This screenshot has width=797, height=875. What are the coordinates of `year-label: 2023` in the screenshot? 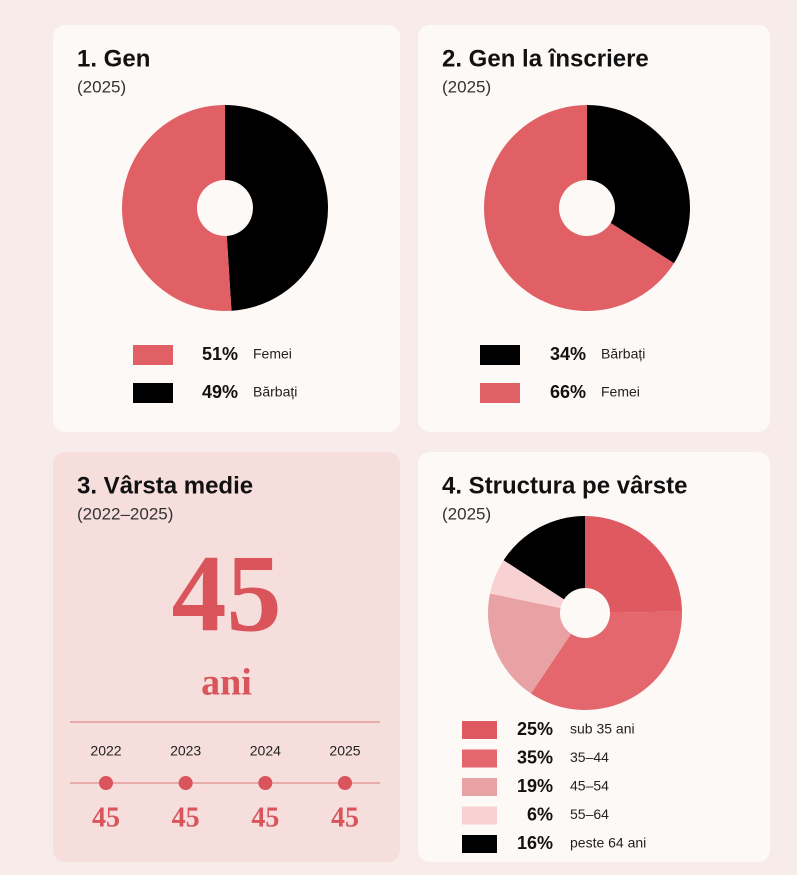 It's located at (185, 751).